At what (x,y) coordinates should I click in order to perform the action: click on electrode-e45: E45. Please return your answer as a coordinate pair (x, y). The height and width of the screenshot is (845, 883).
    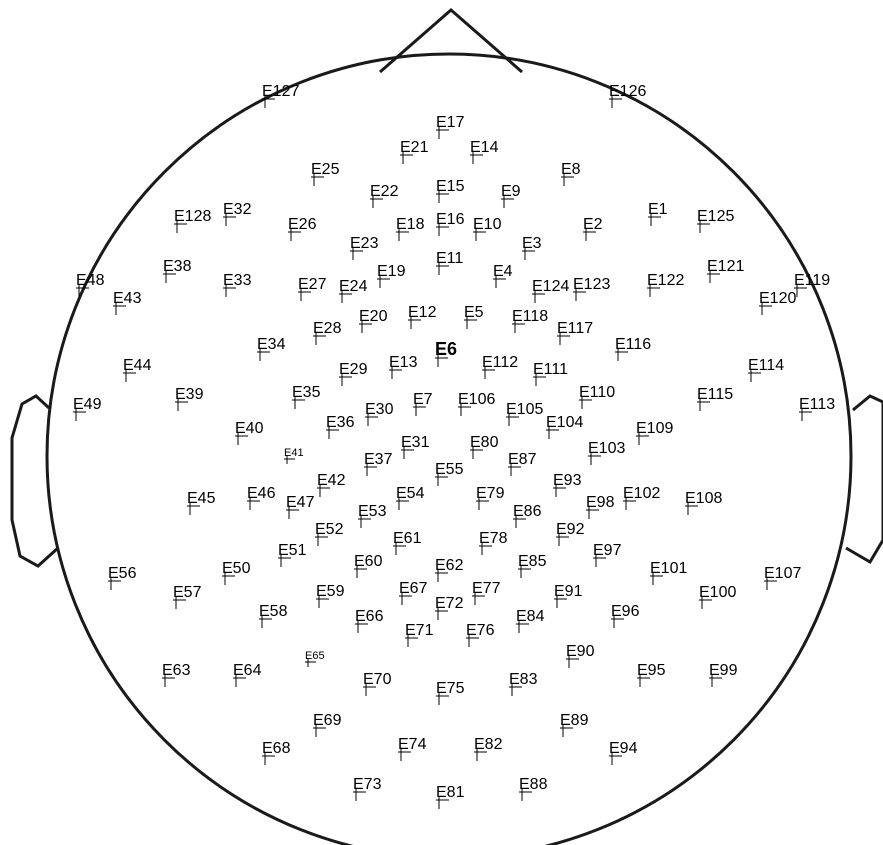
    Looking at the image, I should click on (201, 502).